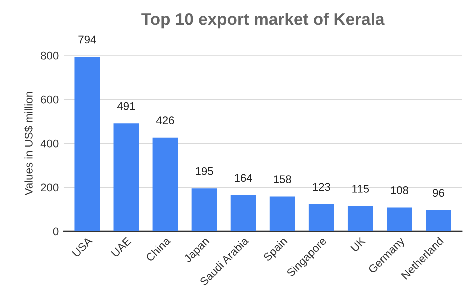 The width and height of the screenshot is (474, 293). I want to click on x-tick-label: UK, so click(358, 244).